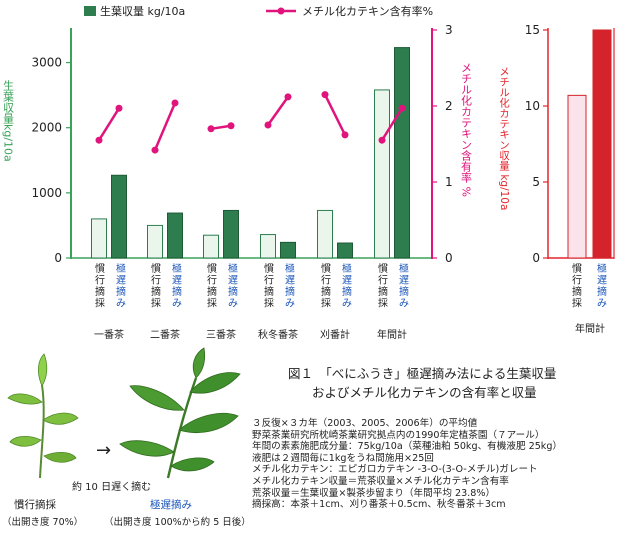 This screenshot has height=538, width=620. Describe the element at coordinates (590, 328) in the screenshot. I see `group-label: 年間計` at that location.